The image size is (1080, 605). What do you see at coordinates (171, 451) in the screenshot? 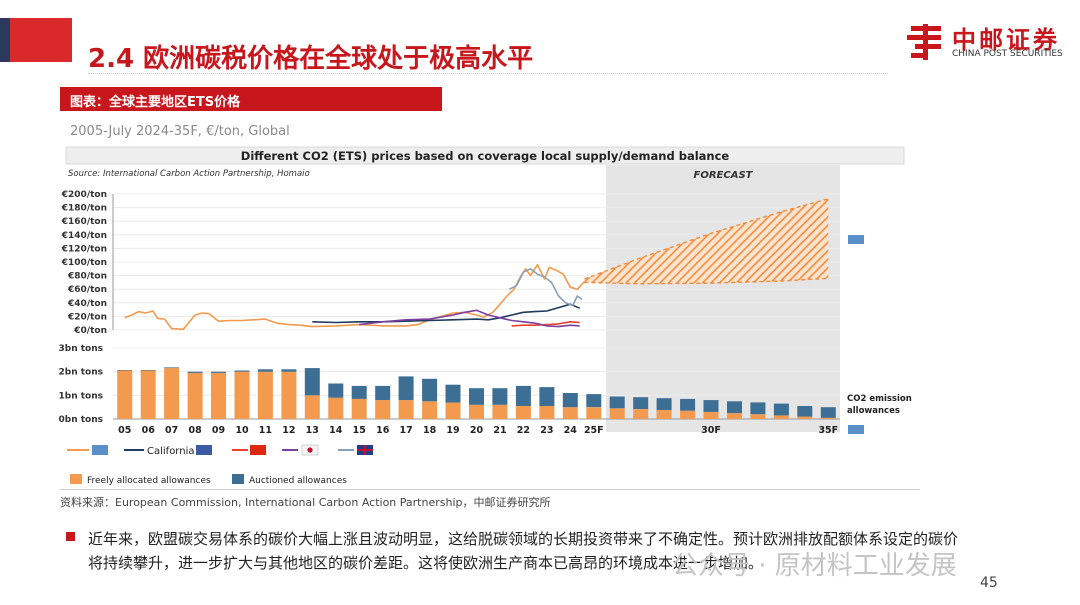
I see `legend-label-california: California` at bounding box center [171, 451].